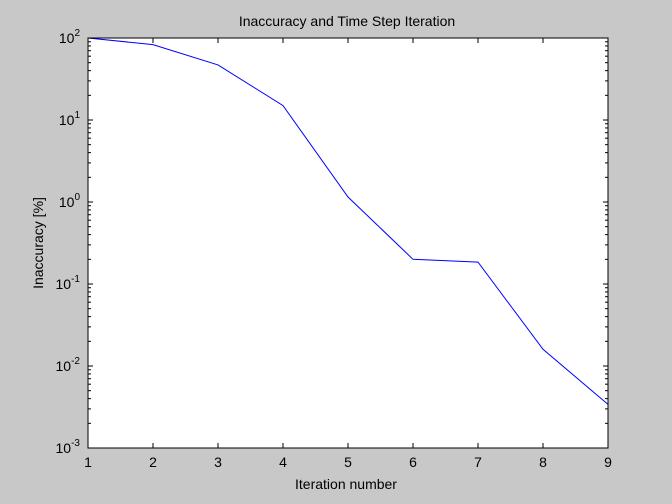 The image size is (672, 504). What do you see at coordinates (75, 443) in the screenshot?
I see `y-tick-label-exponent: -3` at bounding box center [75, 443].